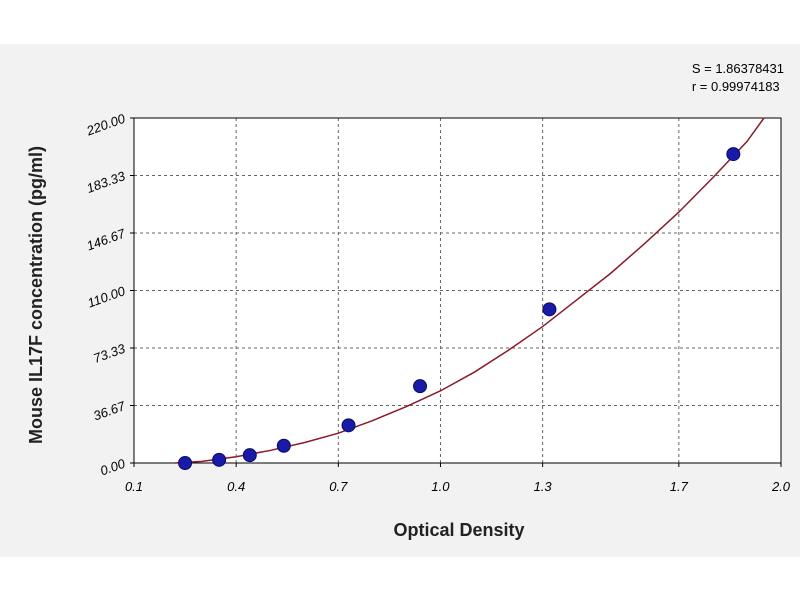  I want to click on fit-statistics: S = 1.86378431 r = 0.99974183, so click(738, 78).